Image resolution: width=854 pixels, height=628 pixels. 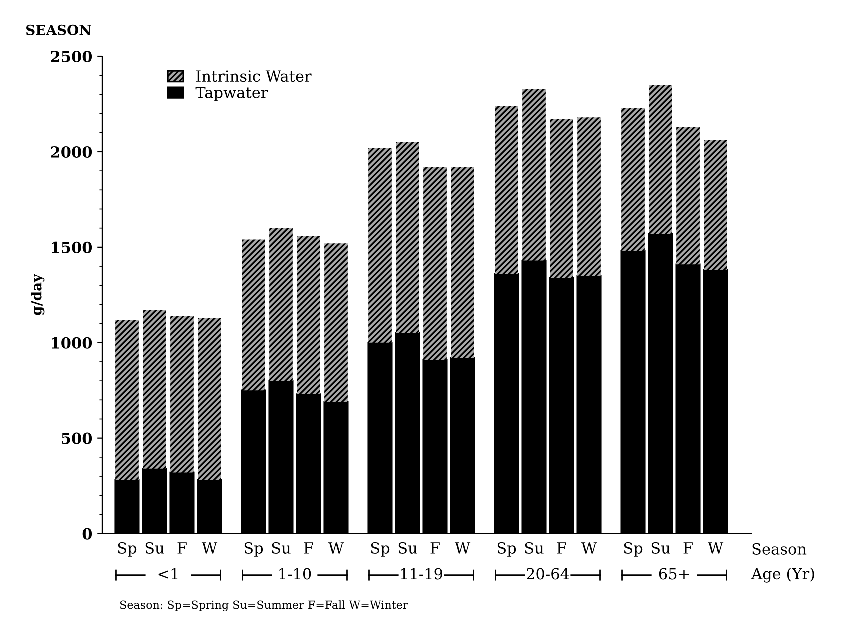 What do you see at coordinates (674, 574) in the screenshot?
I see `text: 65+` at bounding box center [674, 574].